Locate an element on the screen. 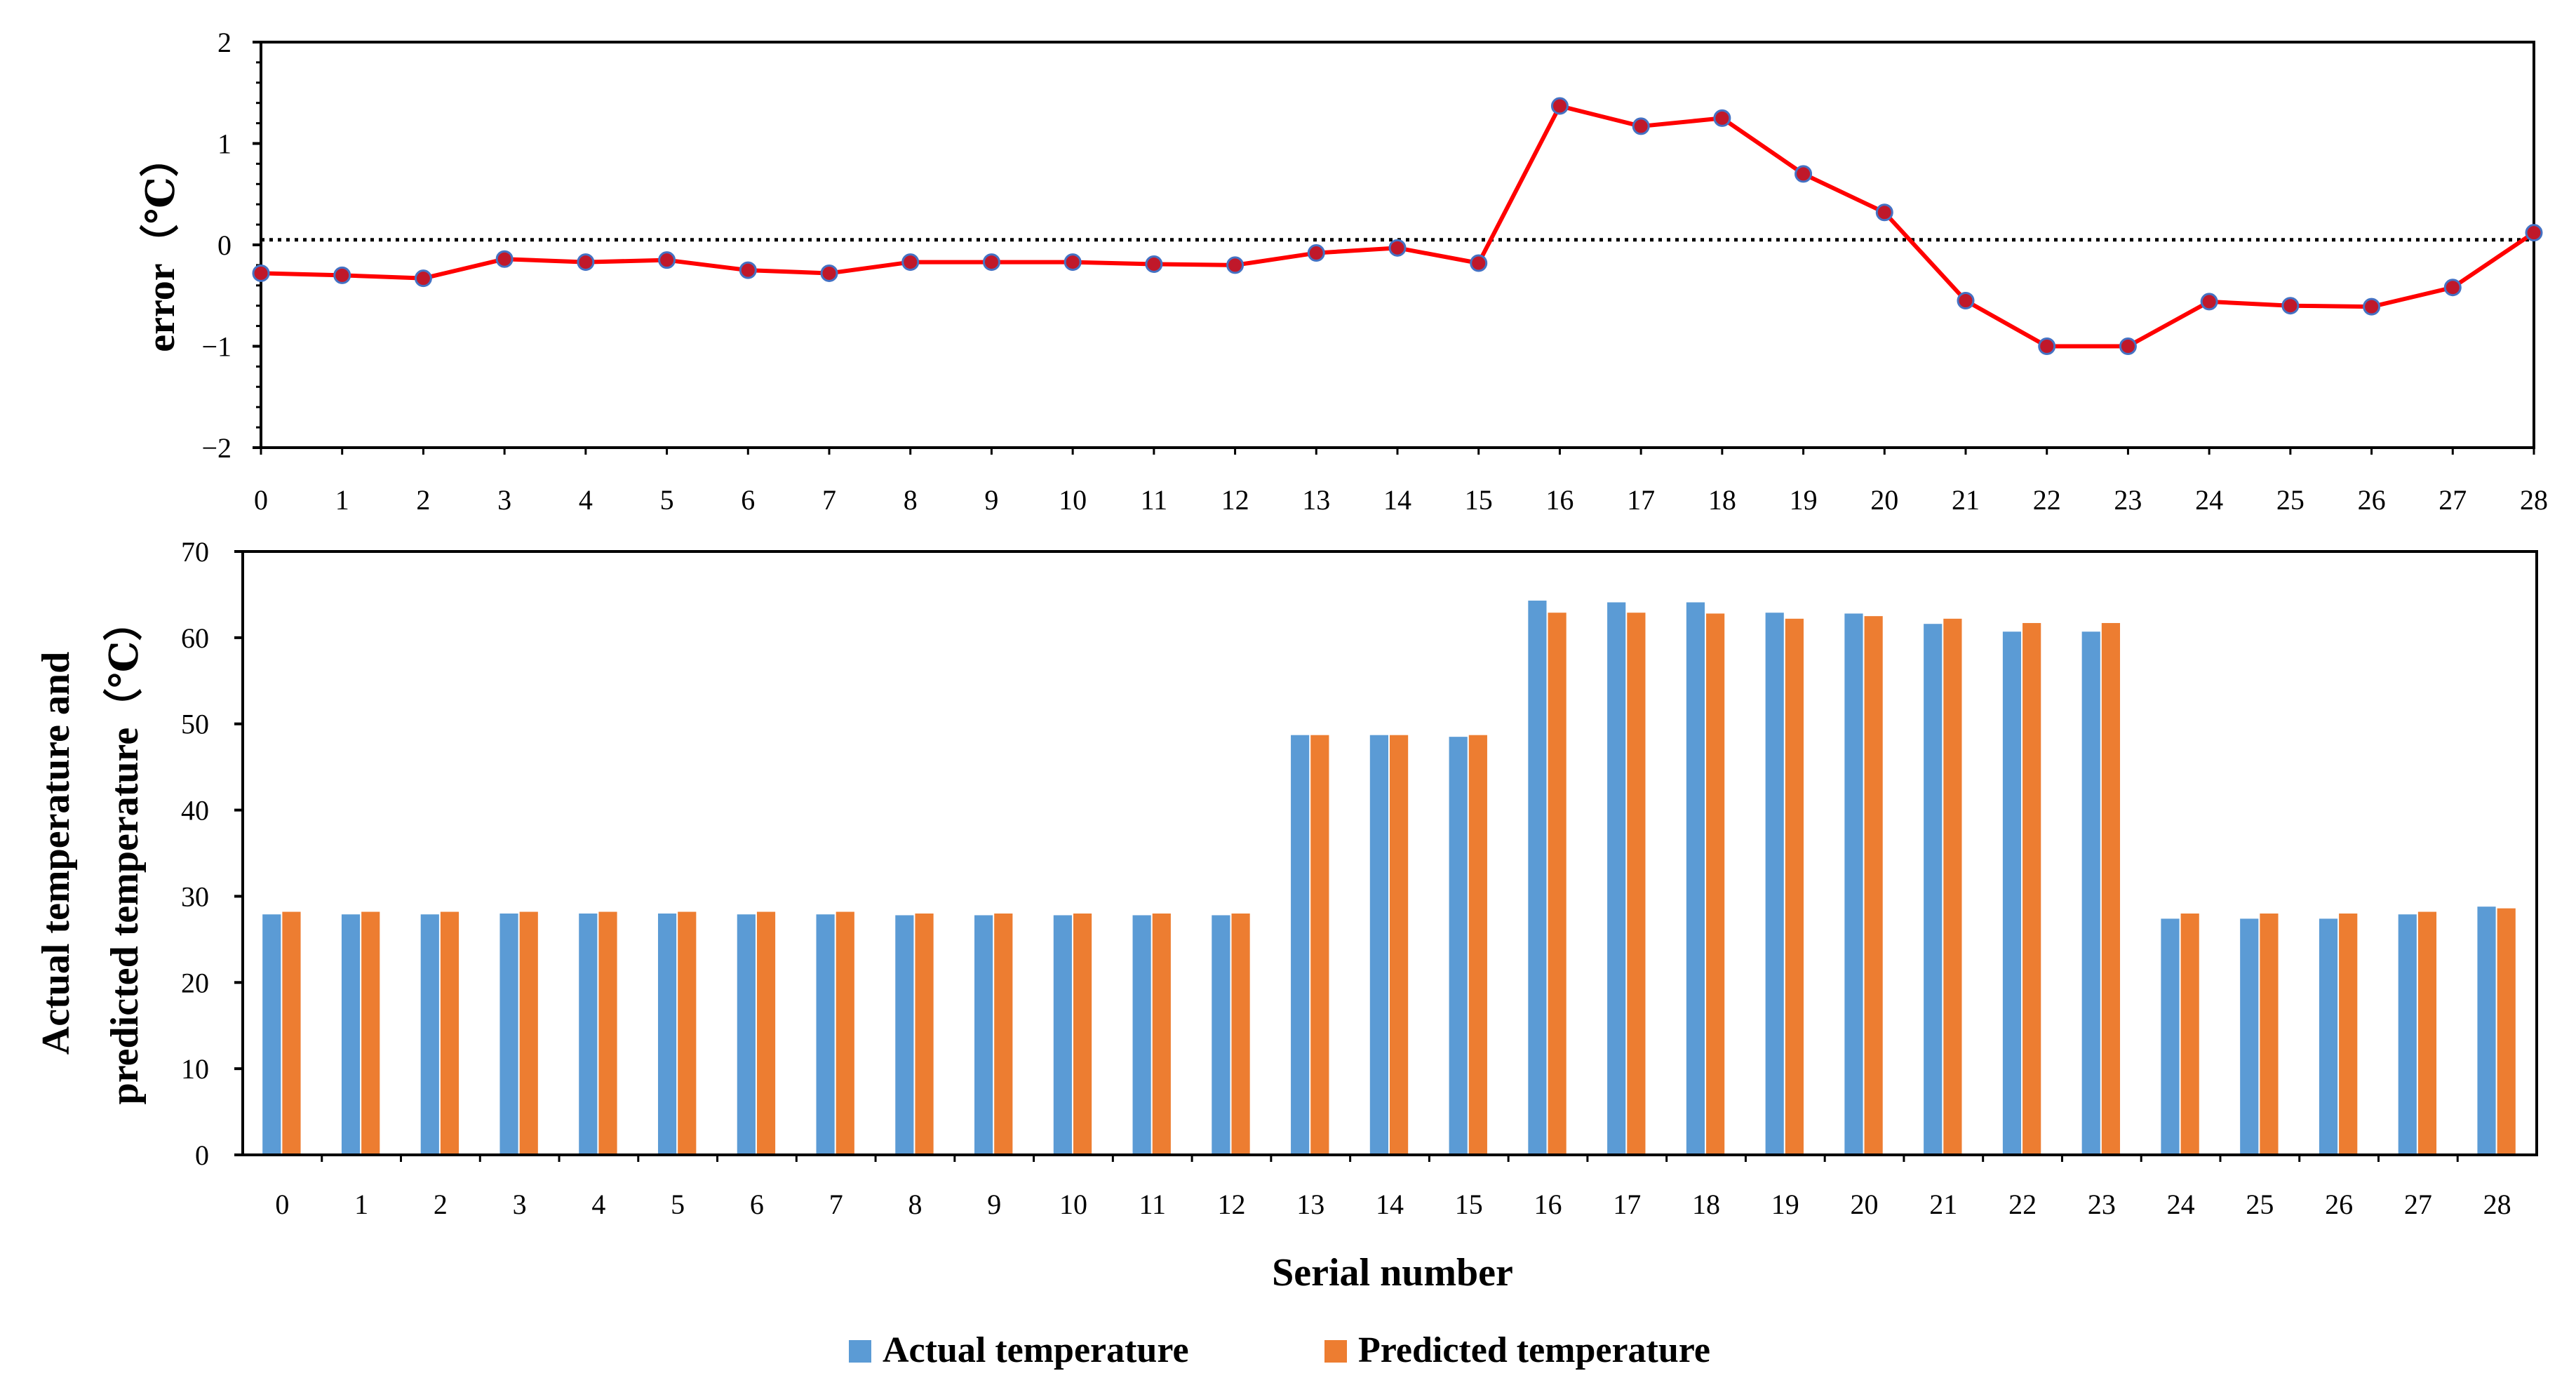 The height and width of the screenshot is (1378, 2576). temperature-x-tick-label: 19 is located at coordinates (1785, 1205).